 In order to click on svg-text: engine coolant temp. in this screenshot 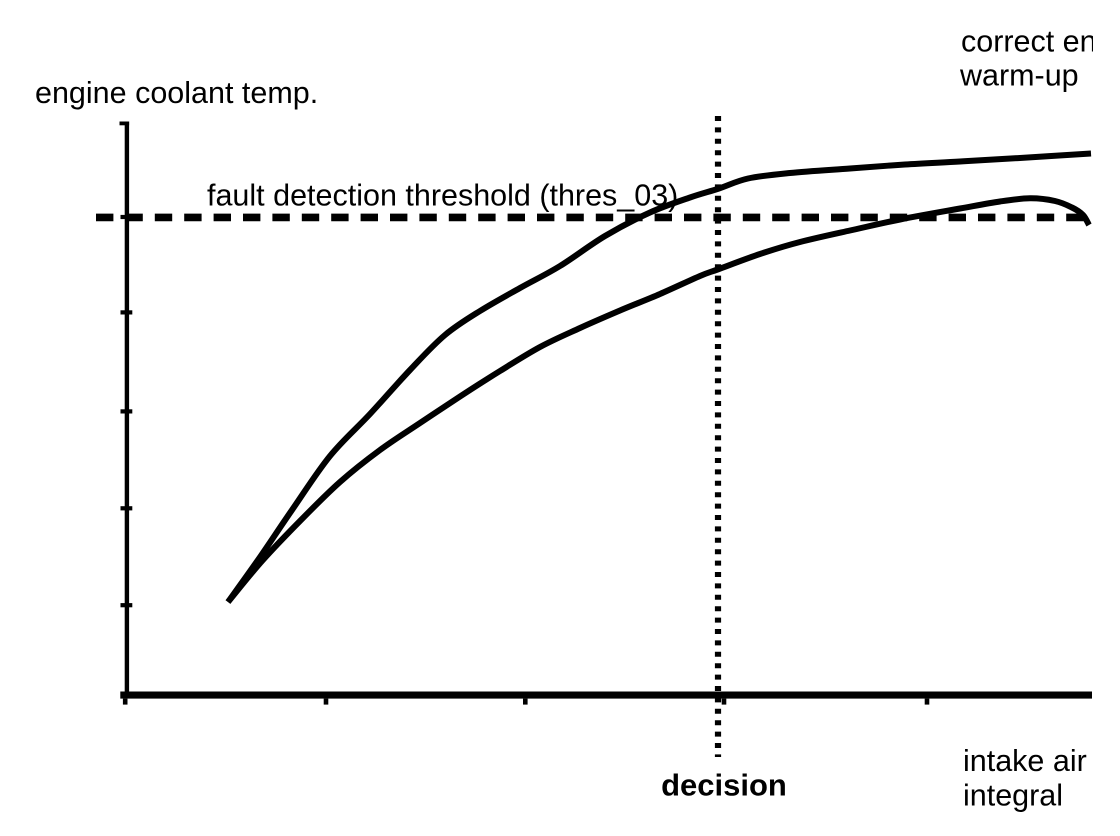, I will do `click(176, 93)`.